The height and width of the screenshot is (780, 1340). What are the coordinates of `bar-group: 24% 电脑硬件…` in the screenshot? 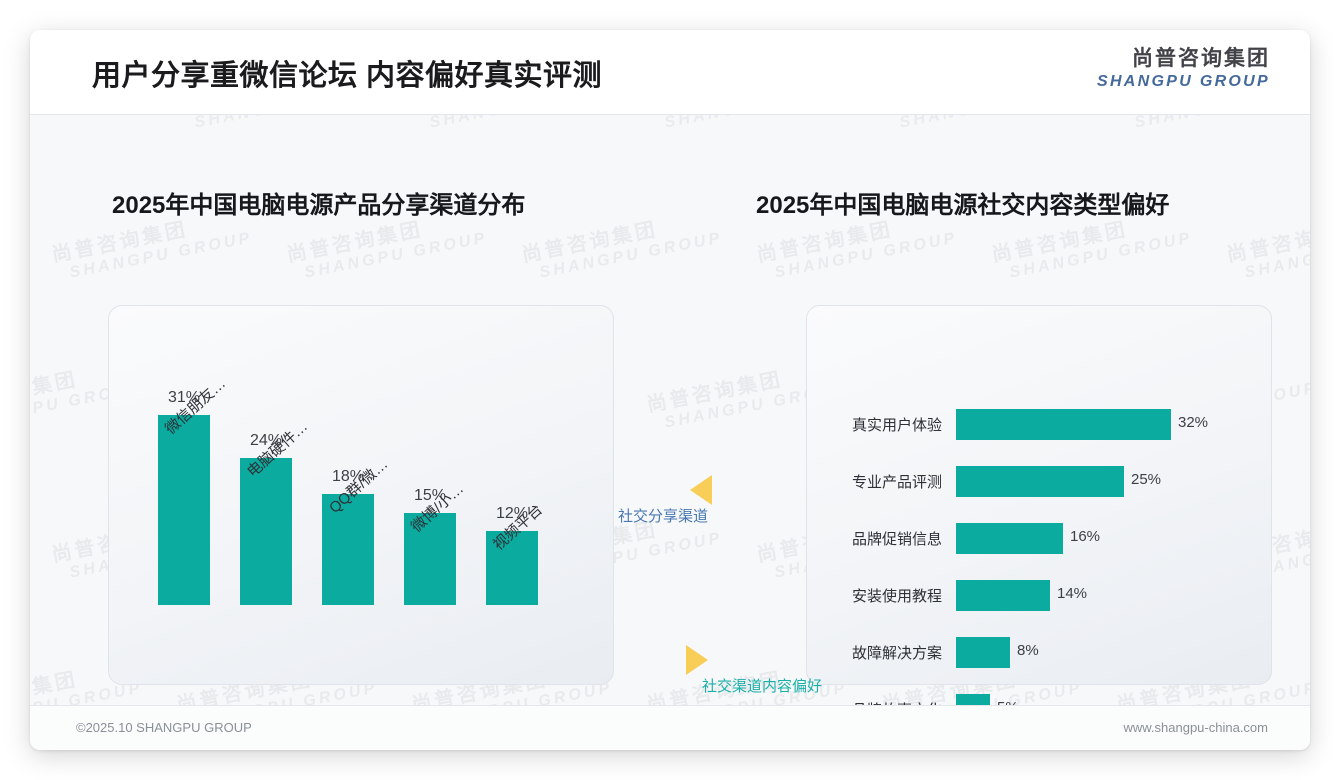 It's located at (275, 511).